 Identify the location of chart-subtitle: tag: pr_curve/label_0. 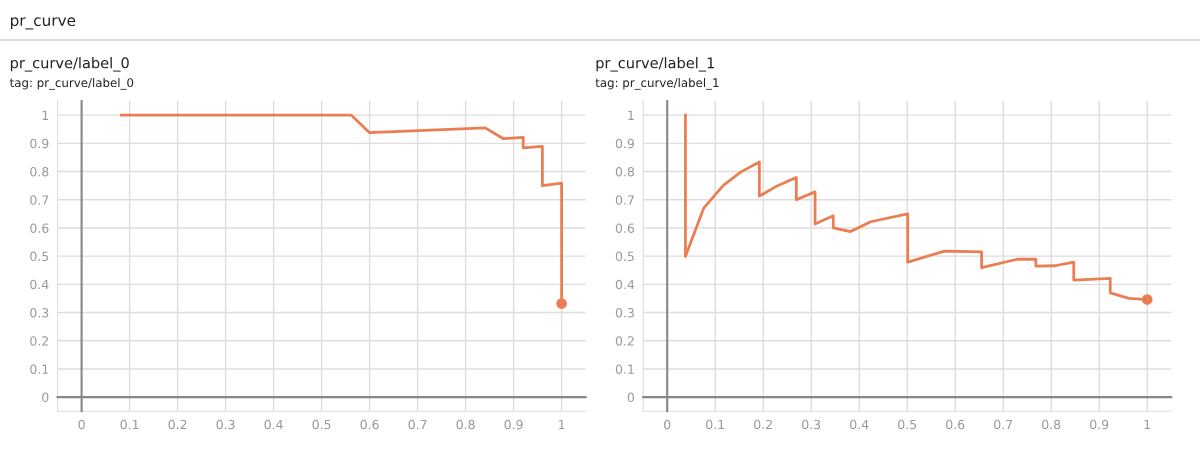
(71, 83).